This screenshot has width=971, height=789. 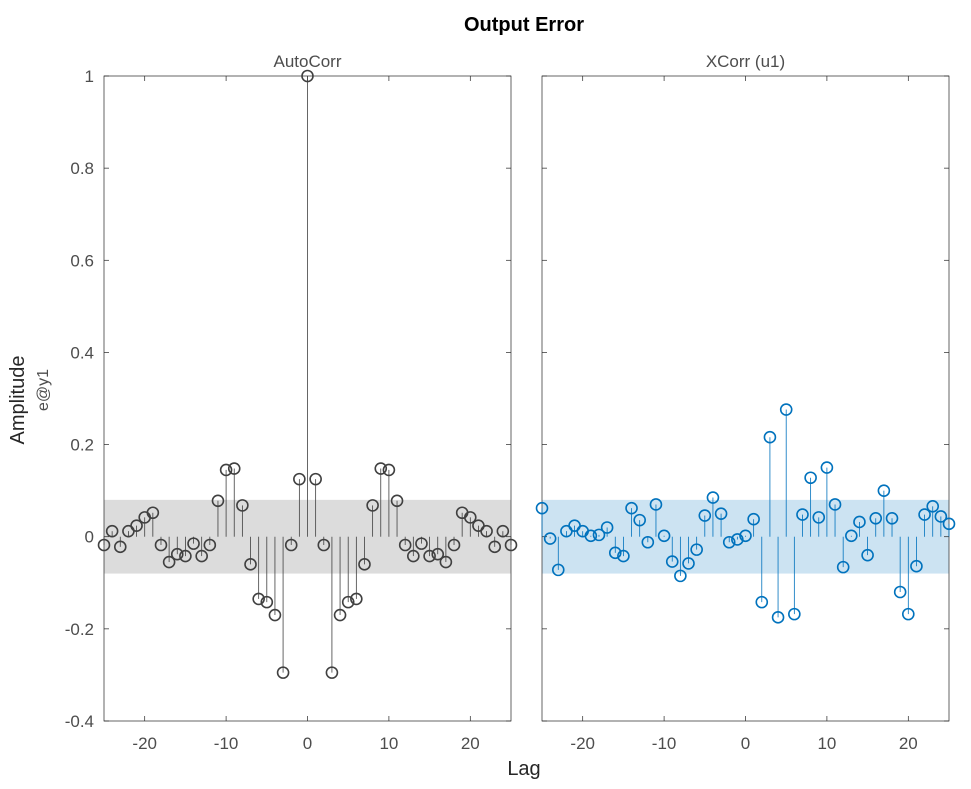 What do you see at coordinates (82, 445) in the screenshot?
I see `autocorr-y-tick-label: 0.2` at bounding box center [82, 445].